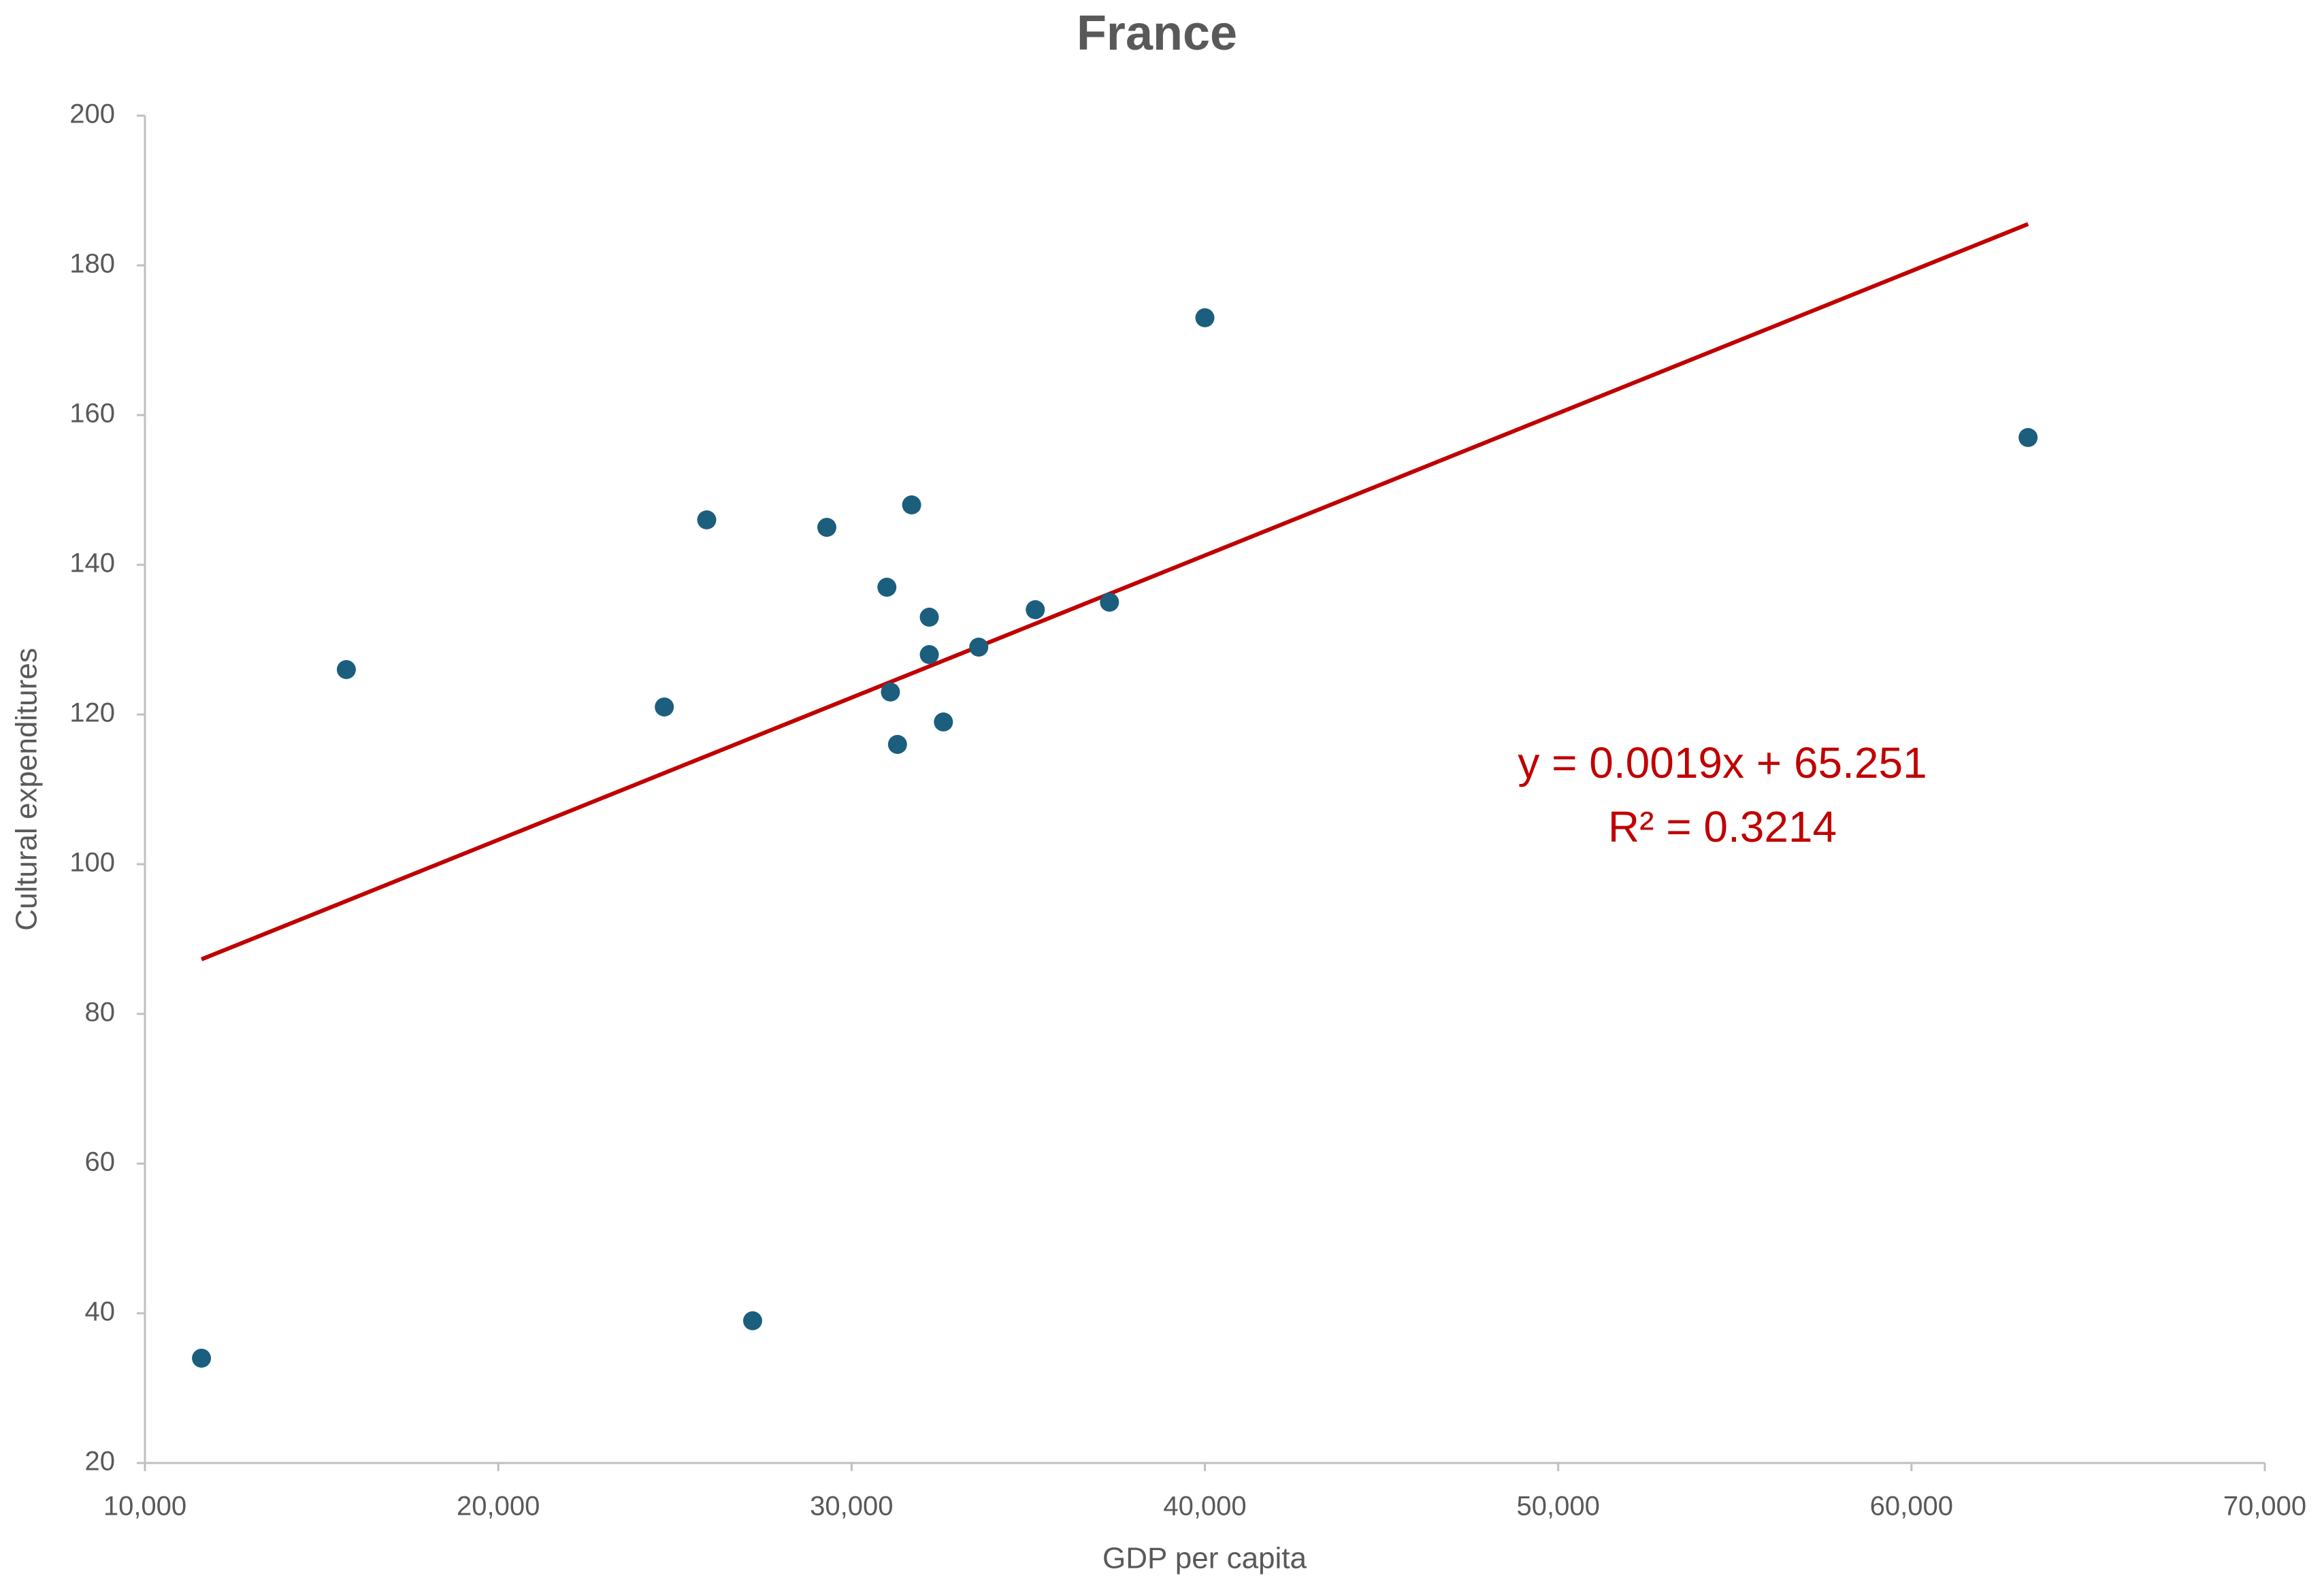 This screenshot has width=2324, height=1595. I want to click on y-tick-label: 160, so click(92, 414).